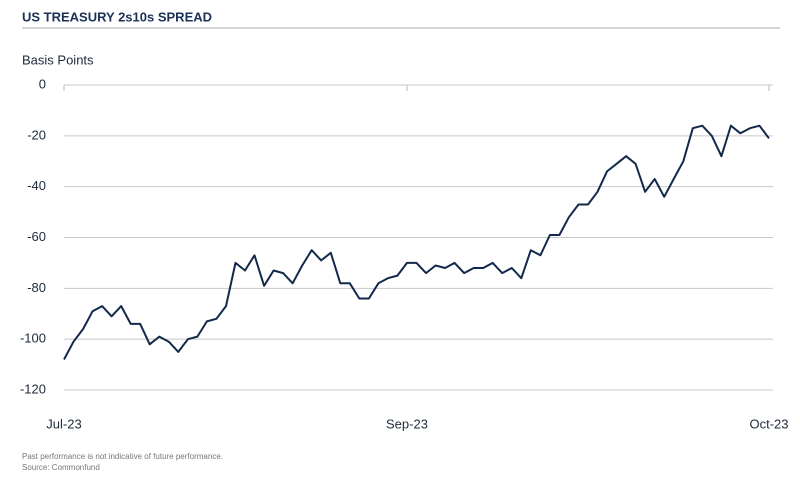 The width and height of the screenshot is (800, 480). I want to click on y-tick-label: -100, so click(33, 338).